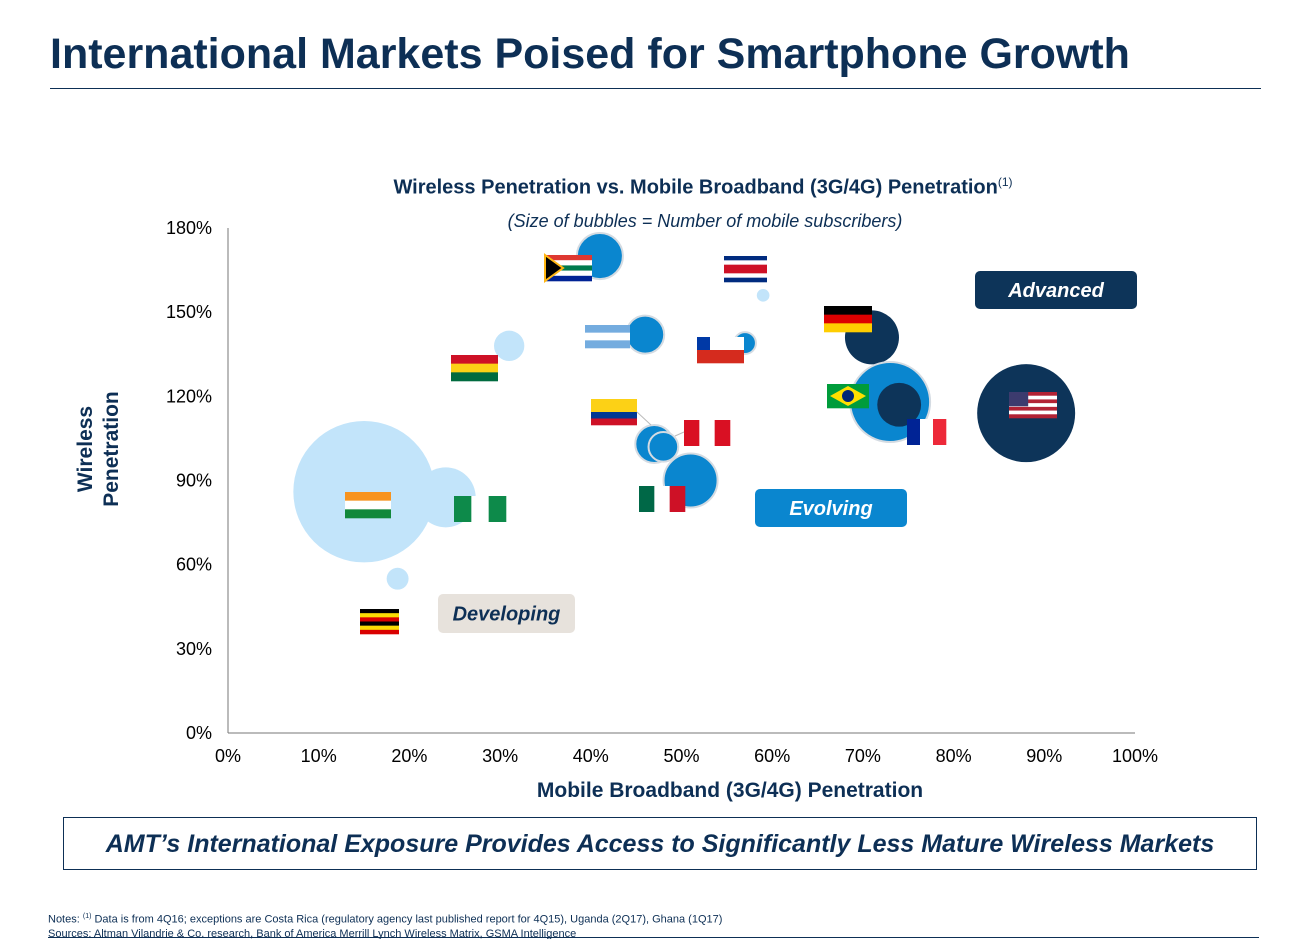 The width and height of the screenshot is (1316, 939). Describe the element at coordinates (655, 88) in the screenshot. I see `title-divider` at that location.